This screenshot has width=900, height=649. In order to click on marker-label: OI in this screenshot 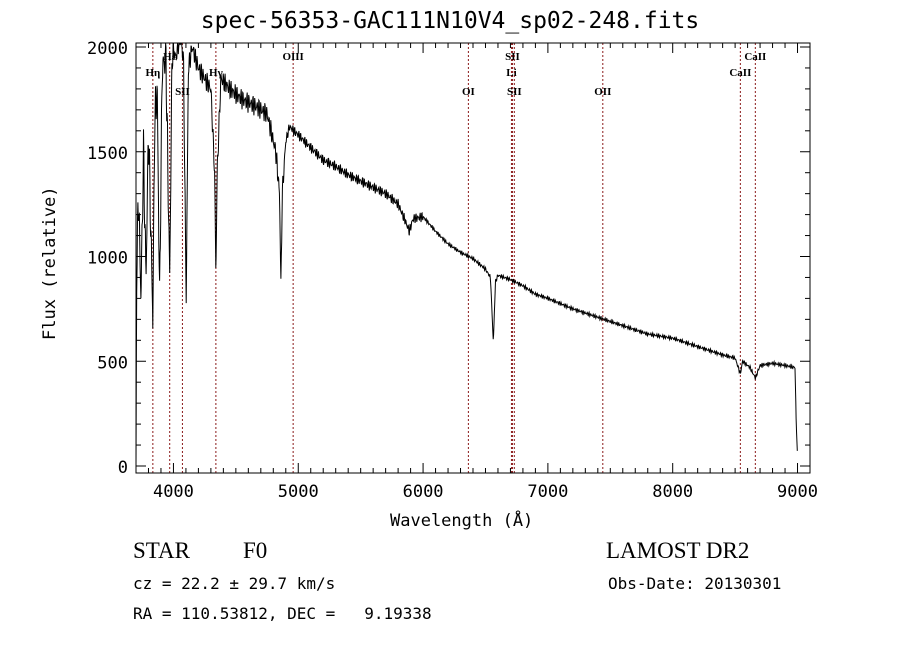, I will do `click(468, 92)`.